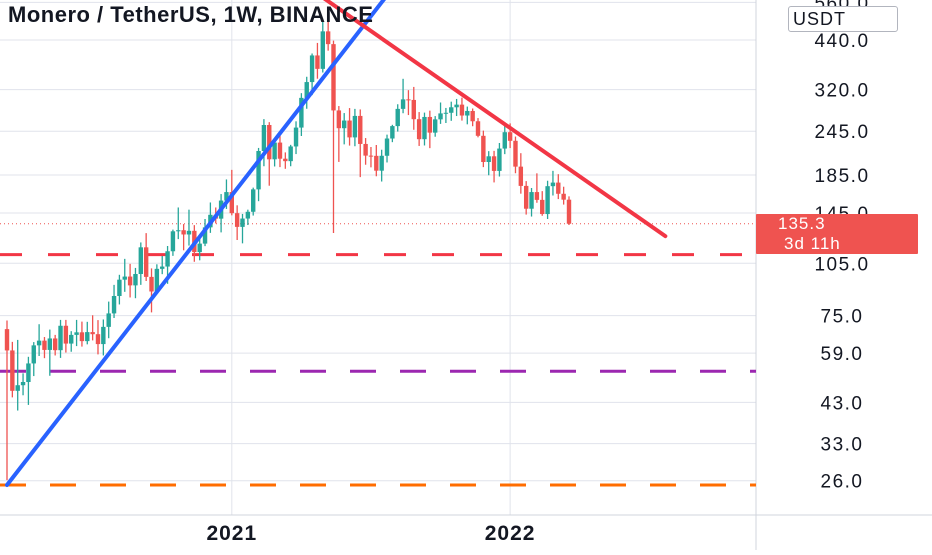  What do you see at coordinates (841, 132) in the screenshot?
I see `y-tick-label: 245.0` at bounding box center [841, 132].